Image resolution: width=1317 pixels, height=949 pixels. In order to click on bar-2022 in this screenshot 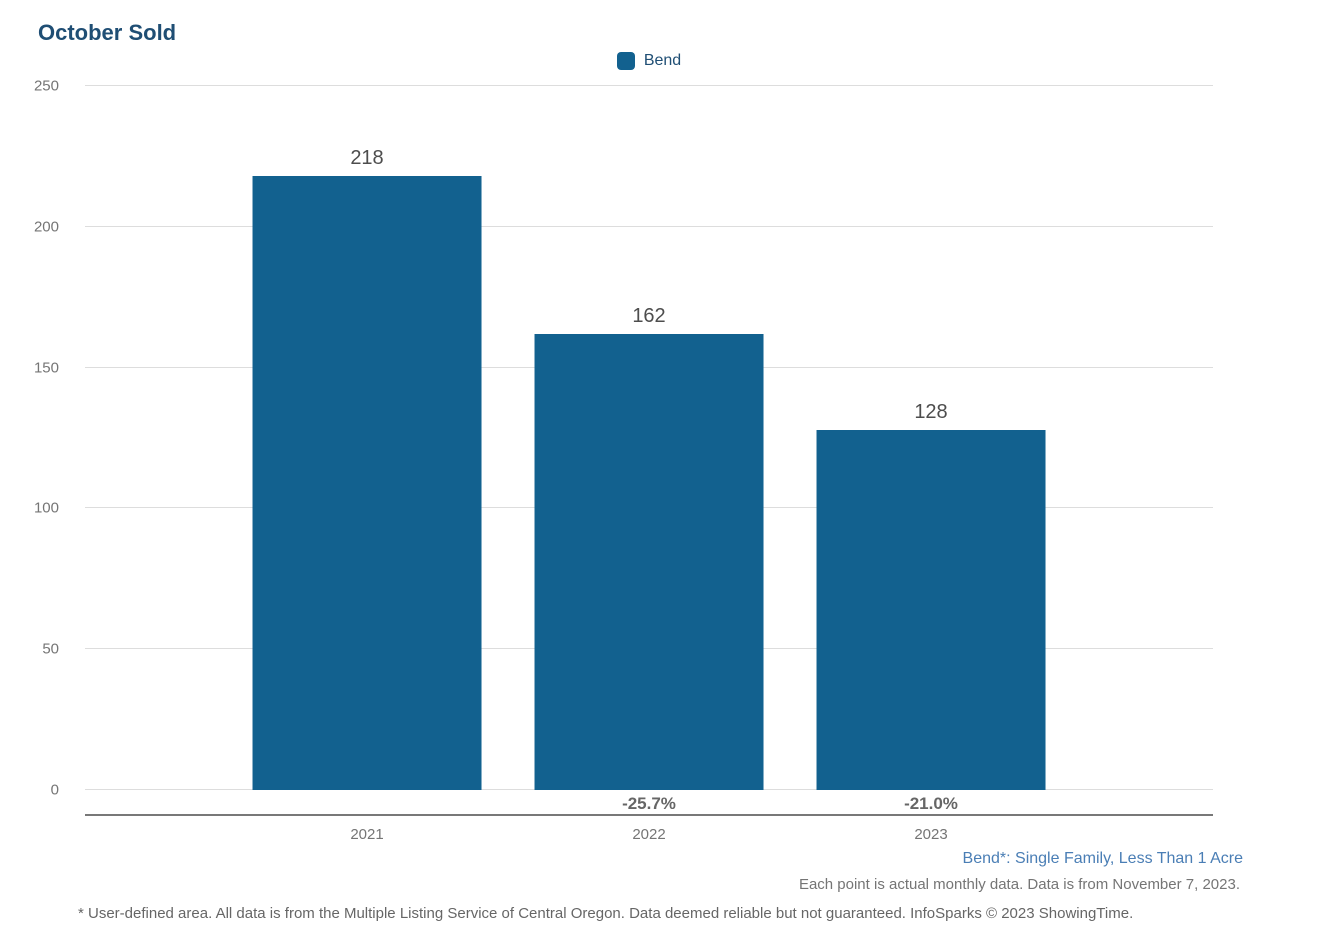, I will do `click(649, 561)`.